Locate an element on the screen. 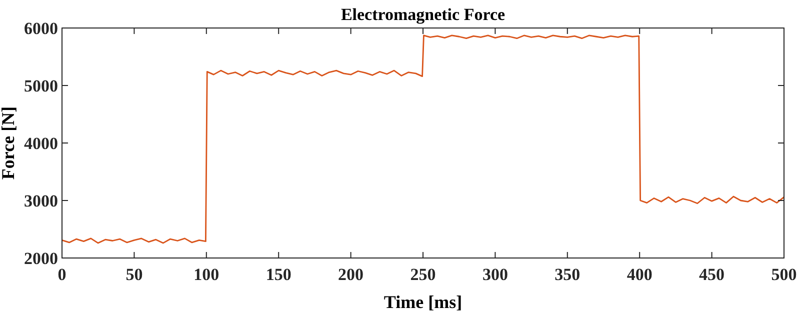 The width and height of the screenshot is (800, 324). x-tick-label: 500 is located at coordinates (784, 274).